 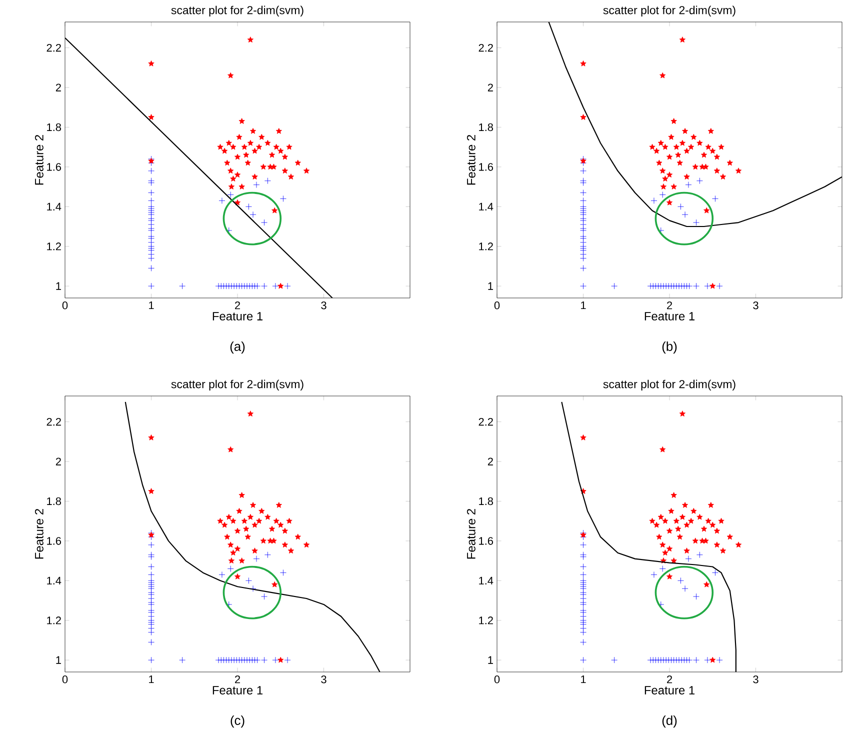 What do you see at coordinates (151, 306) in the screenshot?
I see `x-tick-label: 1` at bounding box center [151, 306].